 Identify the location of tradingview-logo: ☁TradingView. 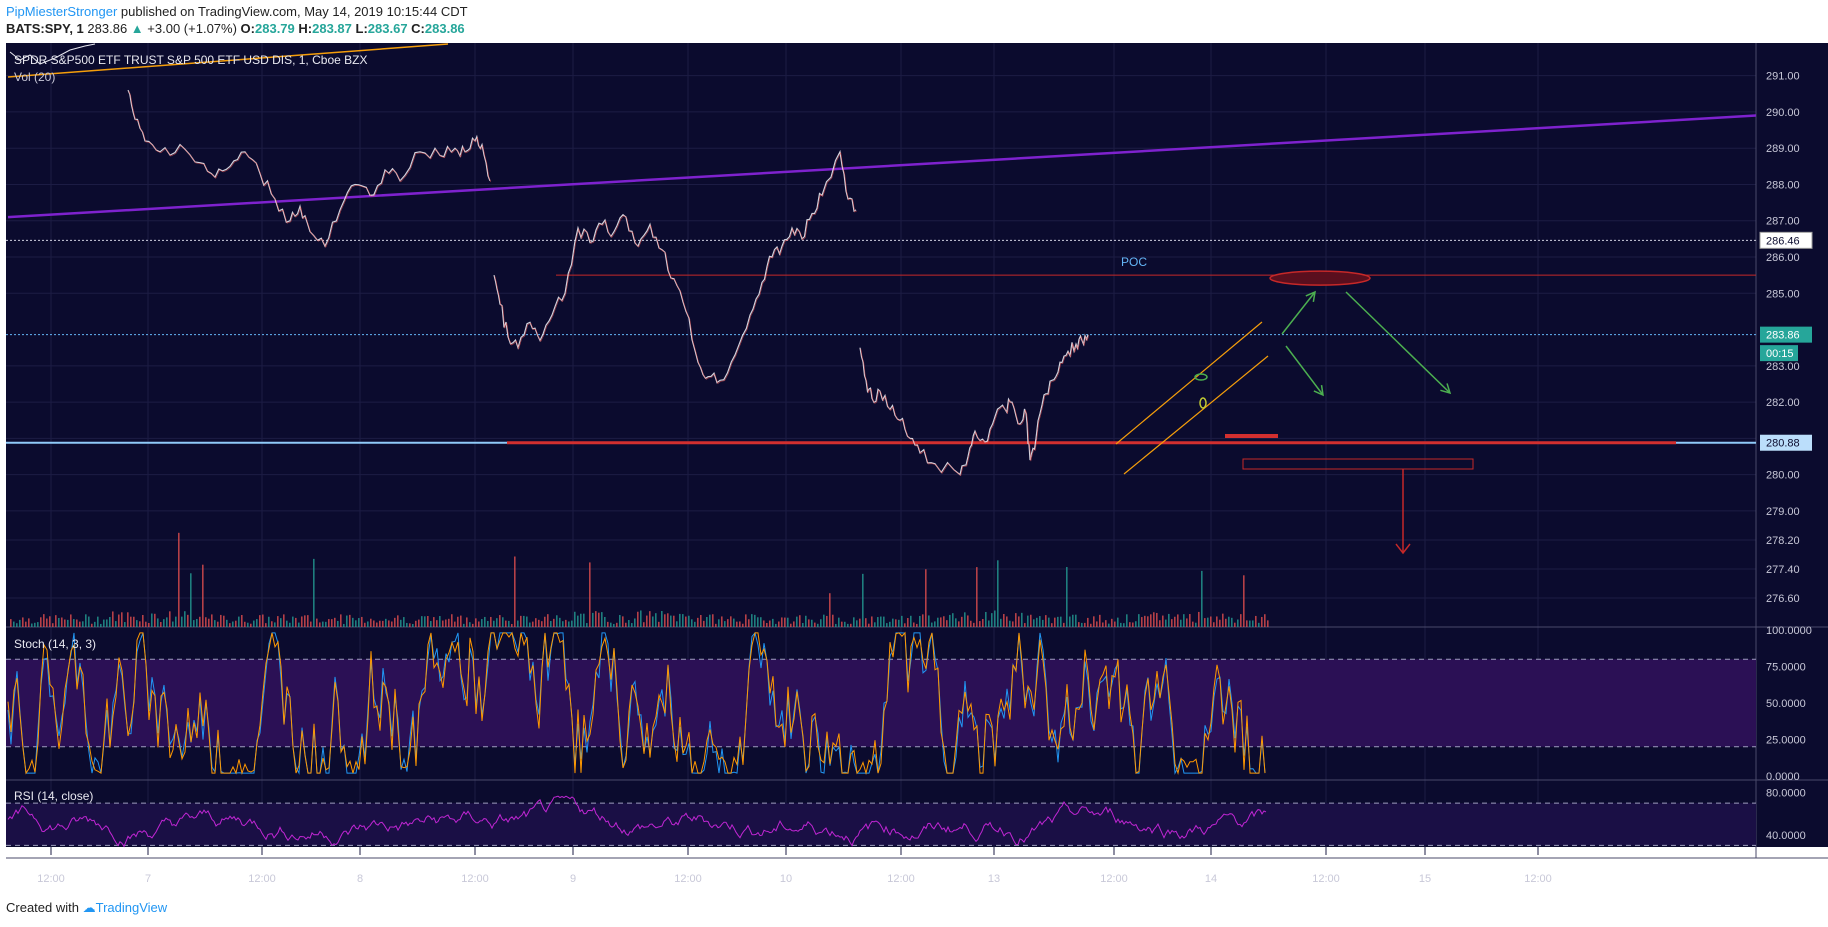
(125, 907).